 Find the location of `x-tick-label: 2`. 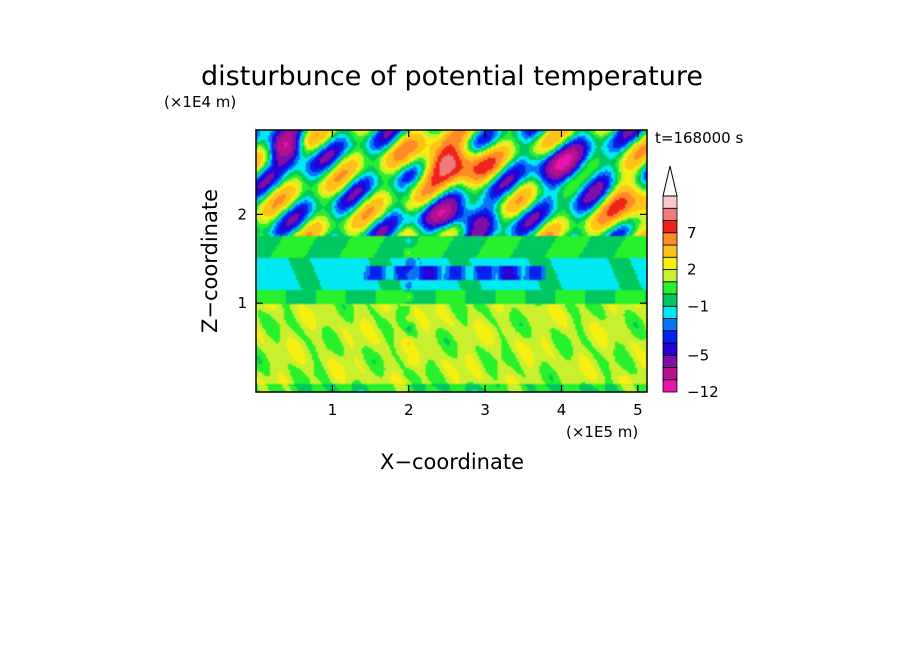

x-tick-label: 2 is located at coordinates (409, 410).